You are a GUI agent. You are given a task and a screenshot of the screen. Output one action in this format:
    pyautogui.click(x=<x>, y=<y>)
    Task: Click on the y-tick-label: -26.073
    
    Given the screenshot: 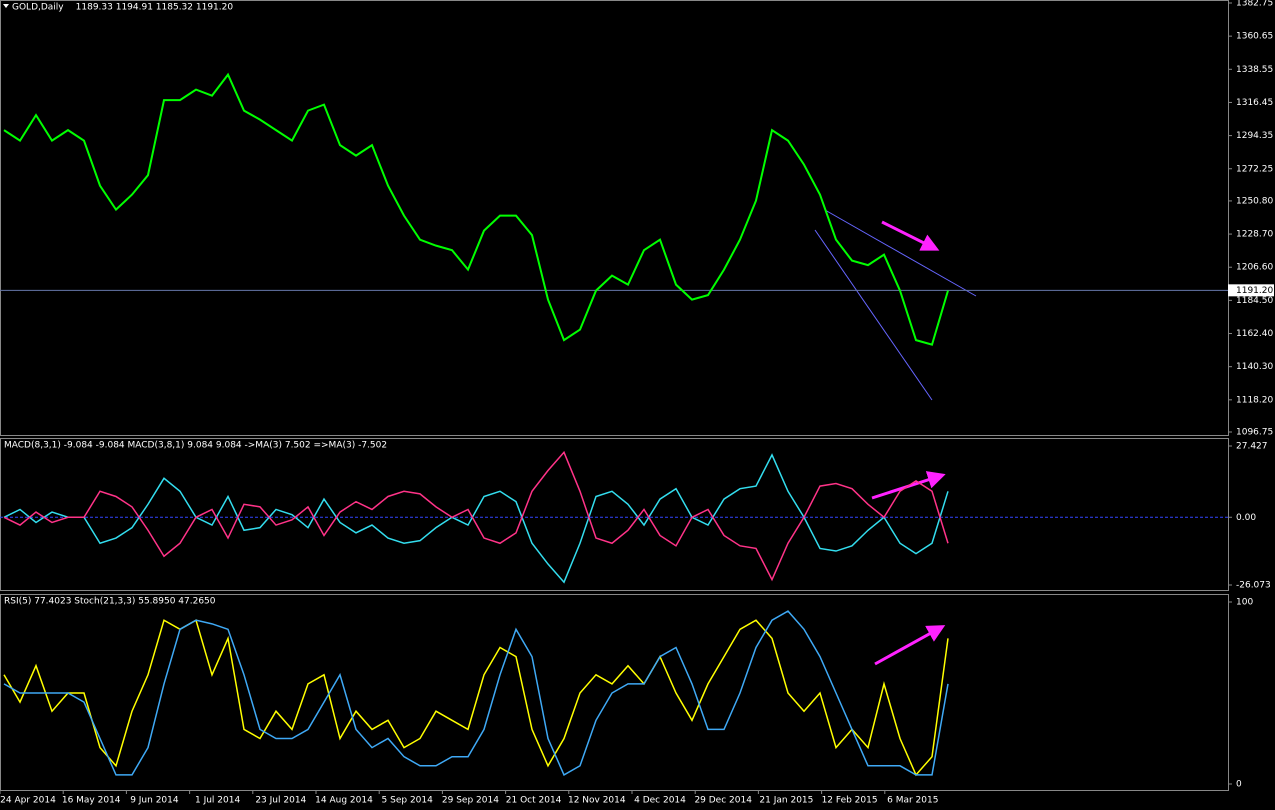 What is the action you would take?
    pyautogui.click(x=1253, y=586)
    